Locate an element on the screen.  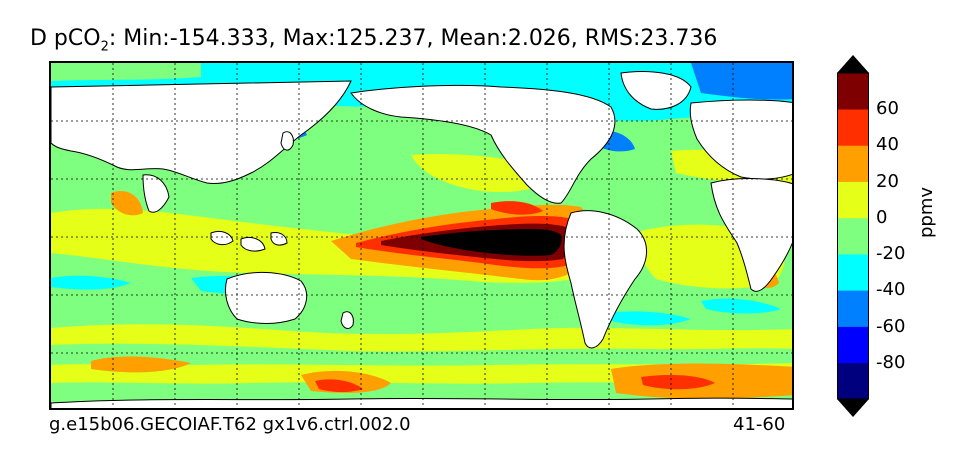
colorbar-tick-label: 0 is located at coordinates (882, 217).